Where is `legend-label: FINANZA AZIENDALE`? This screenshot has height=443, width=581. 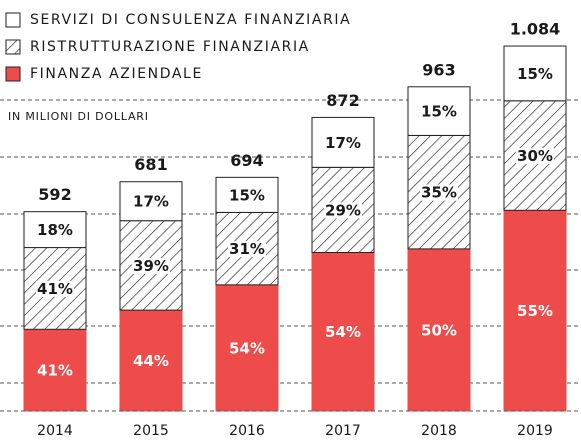 legend-label: FINANZA AZIENDALE is located at coordinates (116, 74).